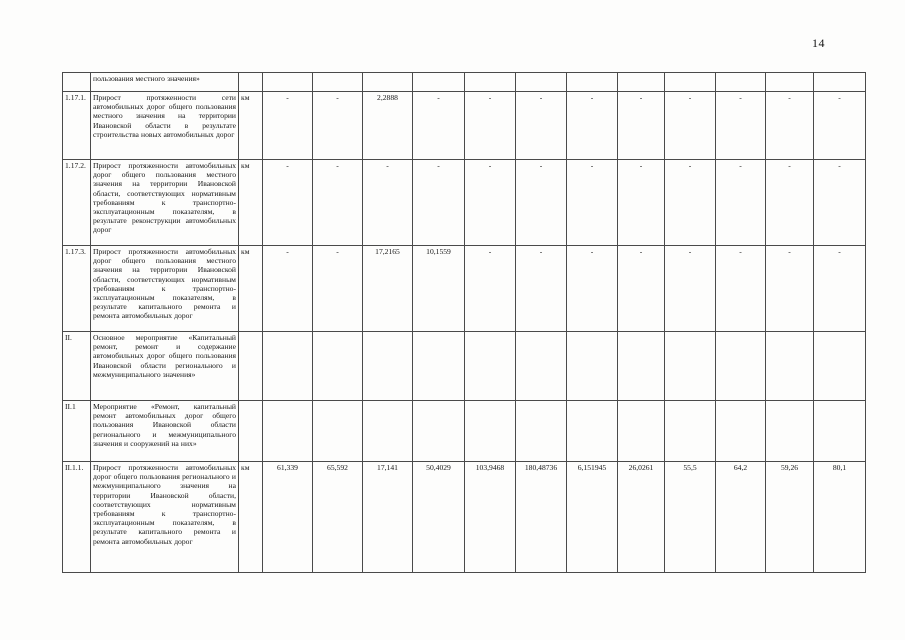  What do you see at coordinates (287, 517) in the screenshot?
I see `value-cell: 61,339` at bounding box center [287, 517].